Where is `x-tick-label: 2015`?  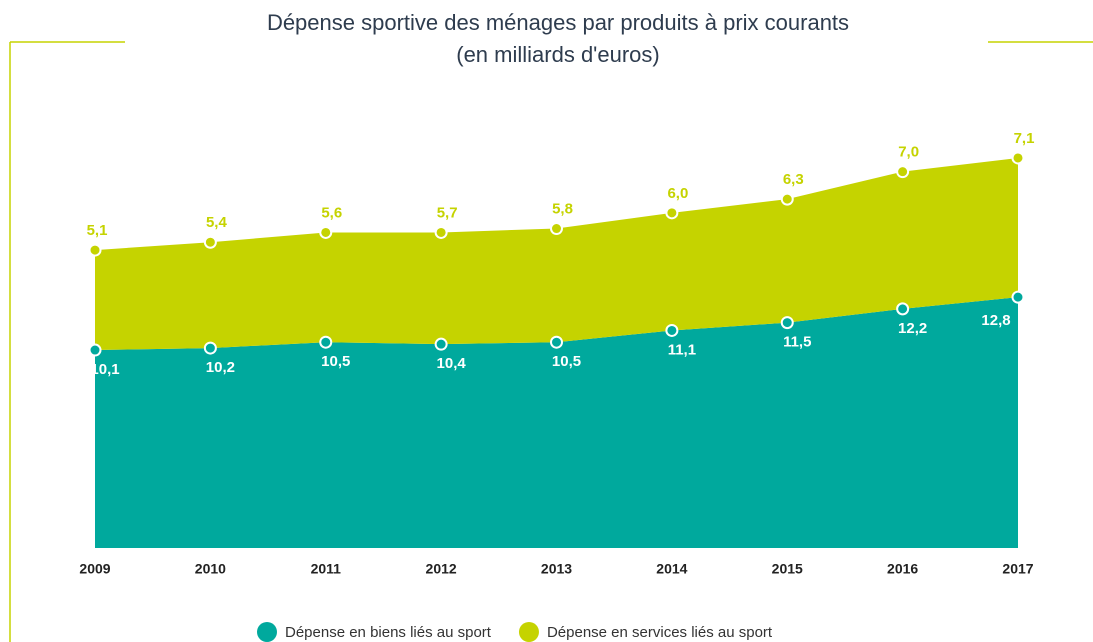
x-tick-label: 2015 is located at coordinates (787, 569).